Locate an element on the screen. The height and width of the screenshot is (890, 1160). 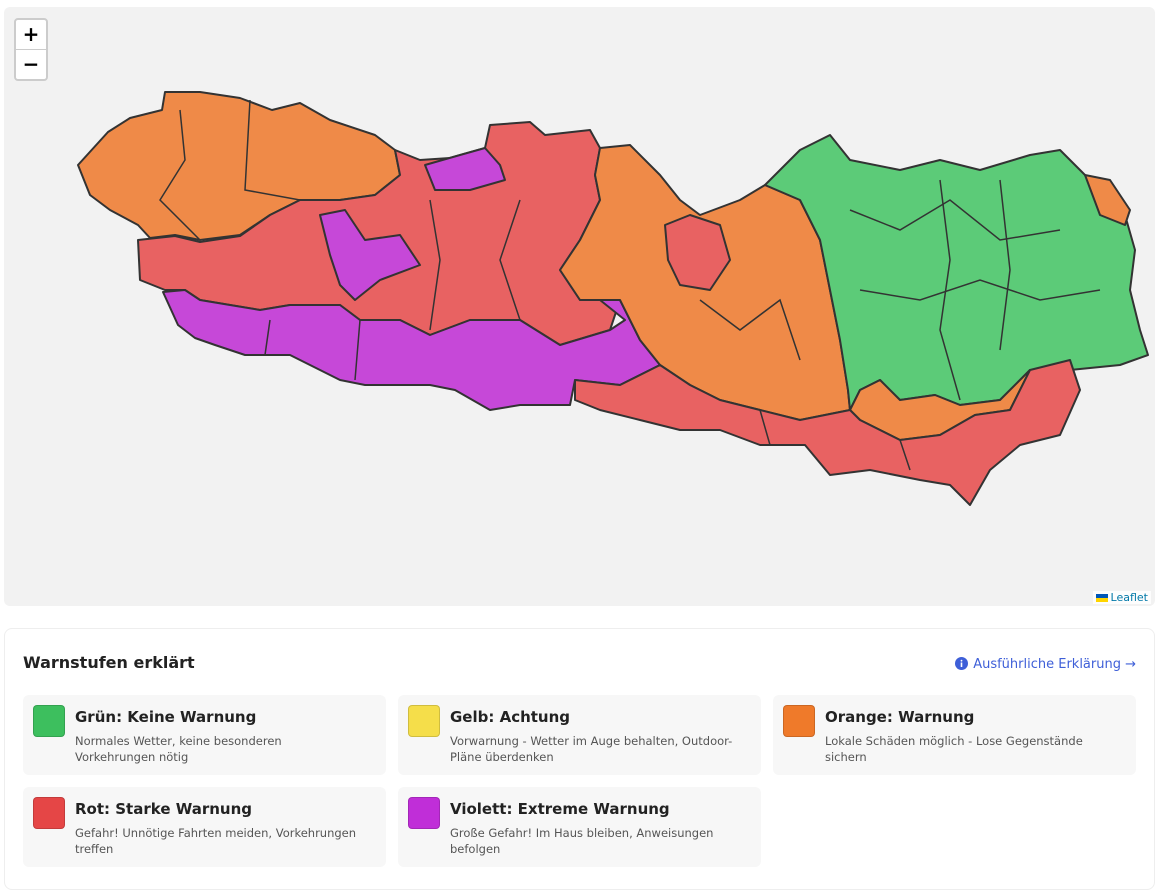
zoom-control: + − is located at coordinates (31, 49).